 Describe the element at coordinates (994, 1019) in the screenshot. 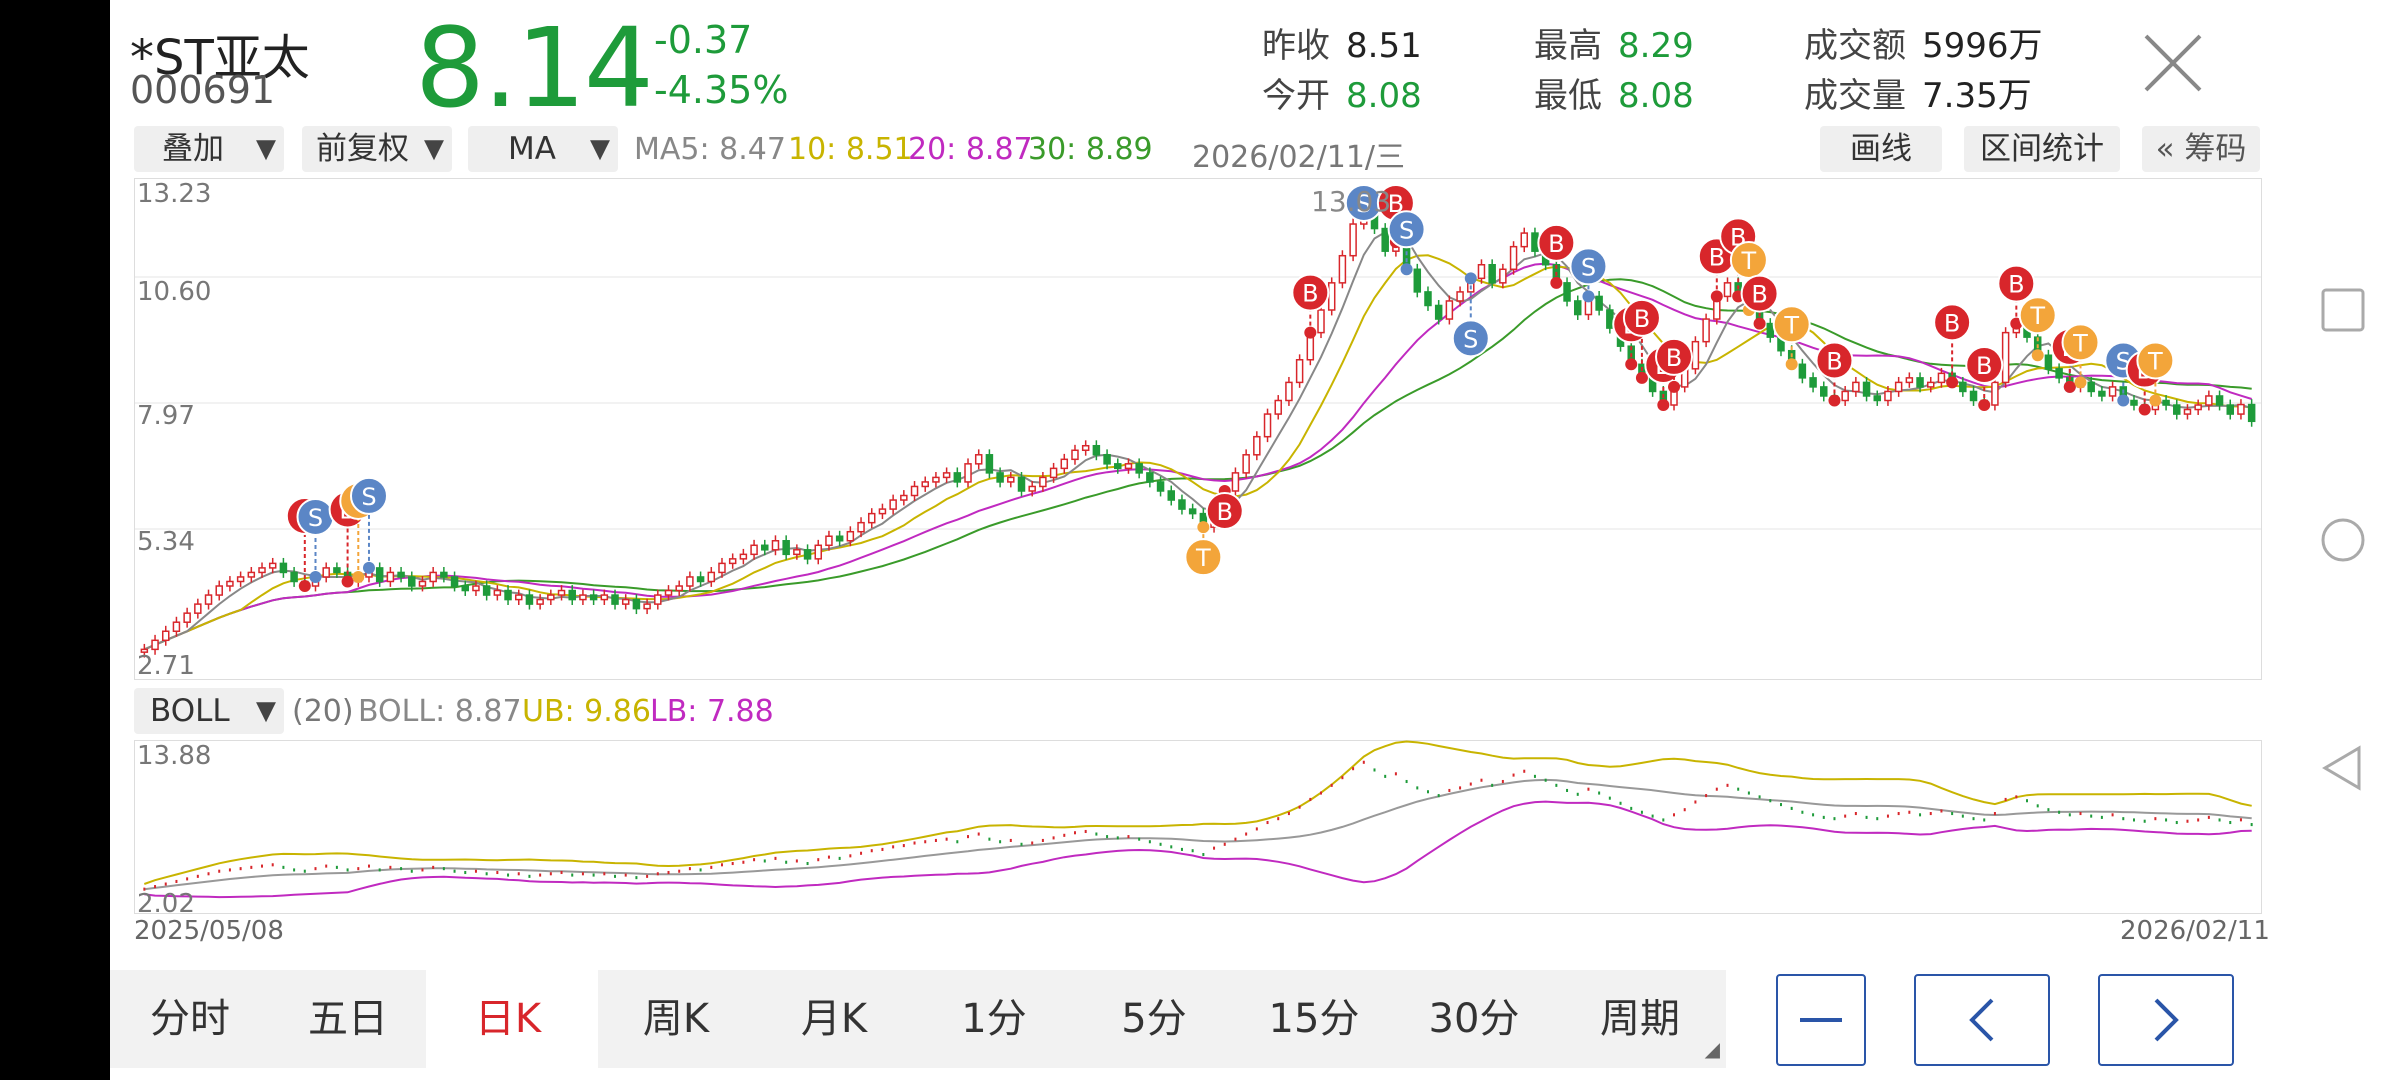

I see `tab-1min: 1分` at that location.